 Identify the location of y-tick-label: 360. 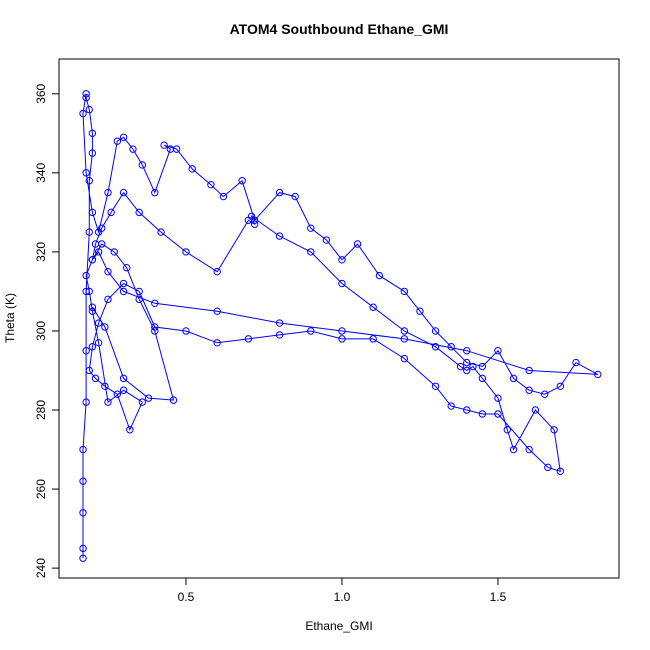
(41, 93).